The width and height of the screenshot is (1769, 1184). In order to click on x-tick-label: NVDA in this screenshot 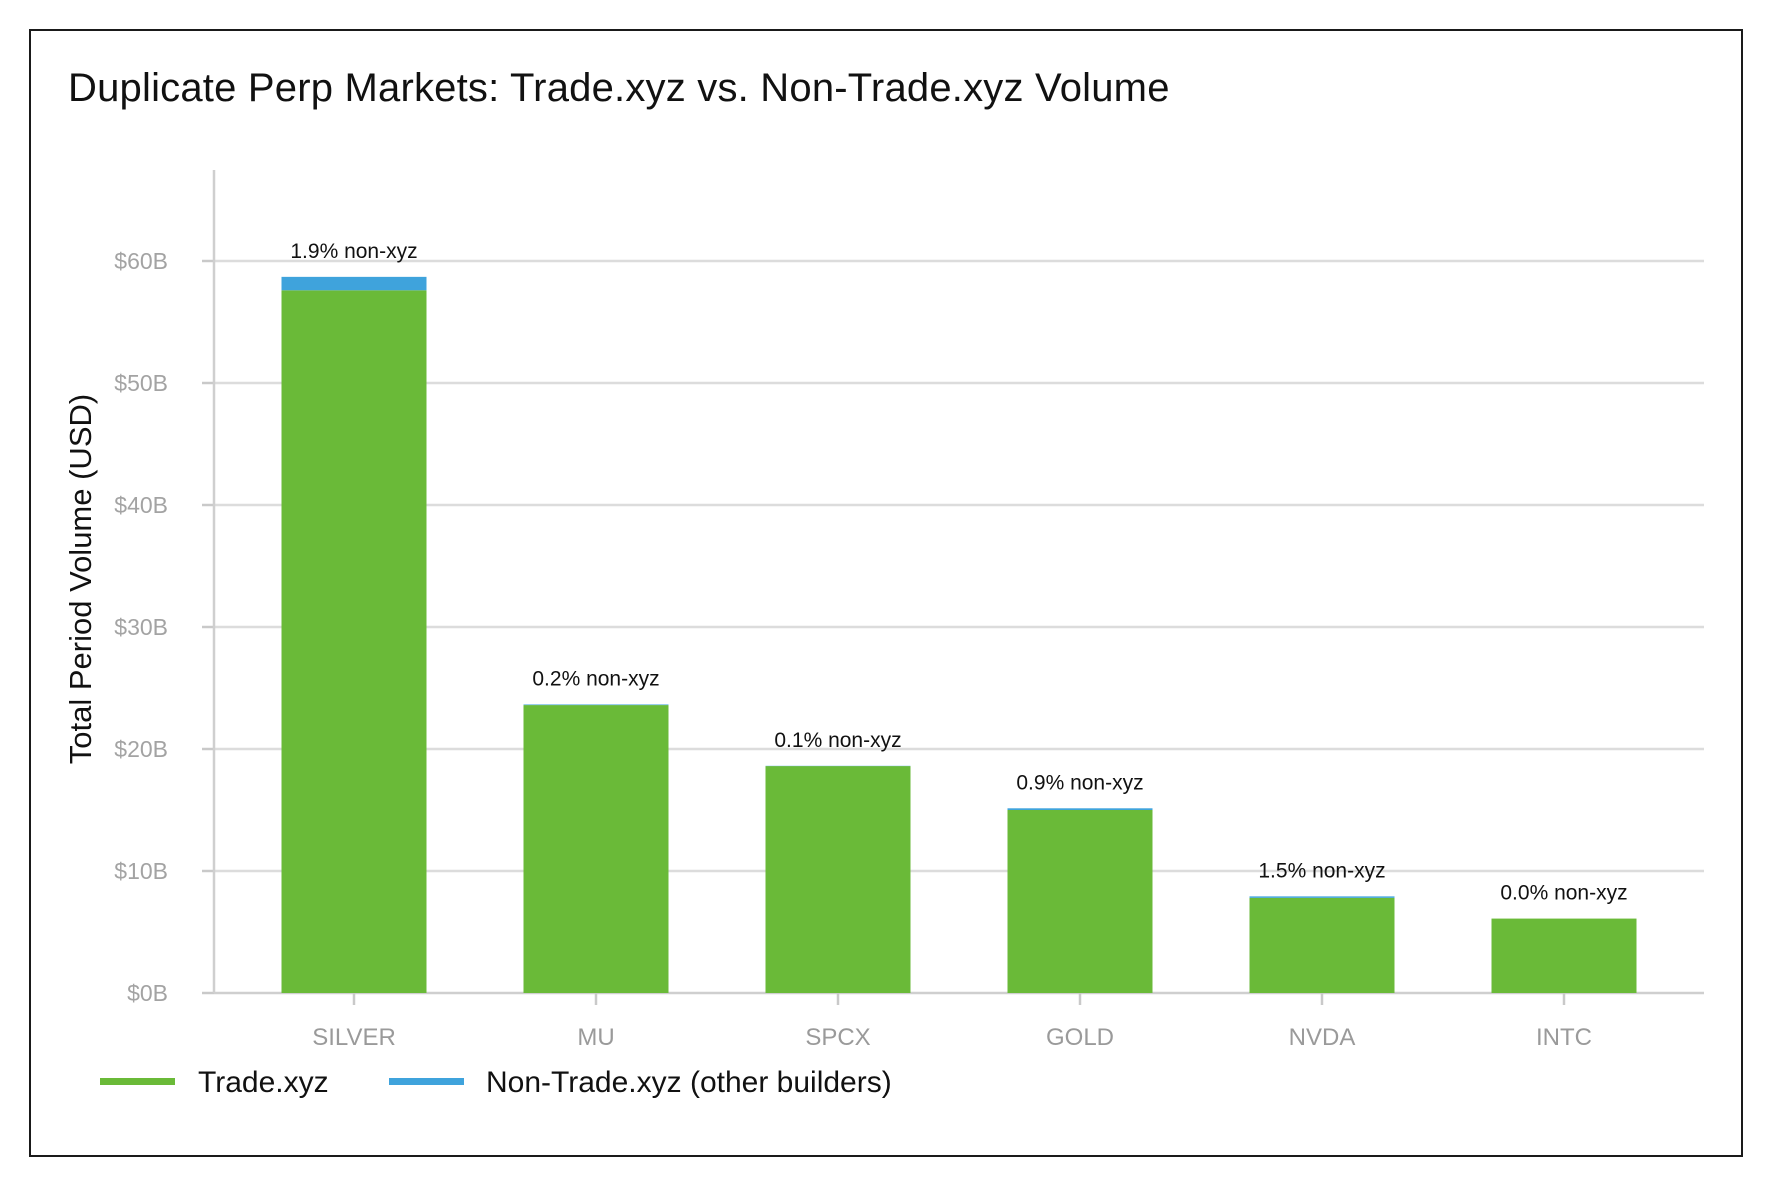, I will do `click(1322, 1037)`.